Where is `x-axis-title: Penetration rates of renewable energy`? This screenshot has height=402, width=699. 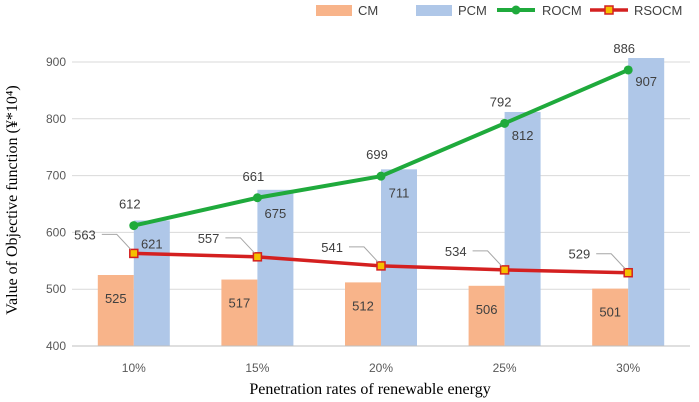
x-axis-title: Penetration rates of renewable energy is located at coordinates (369, 389).